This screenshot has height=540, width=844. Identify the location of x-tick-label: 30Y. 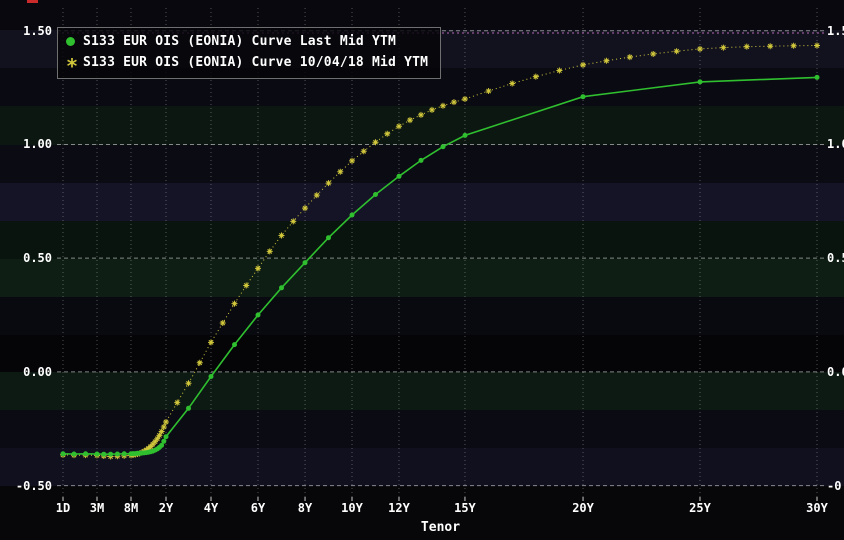
(817, 508).